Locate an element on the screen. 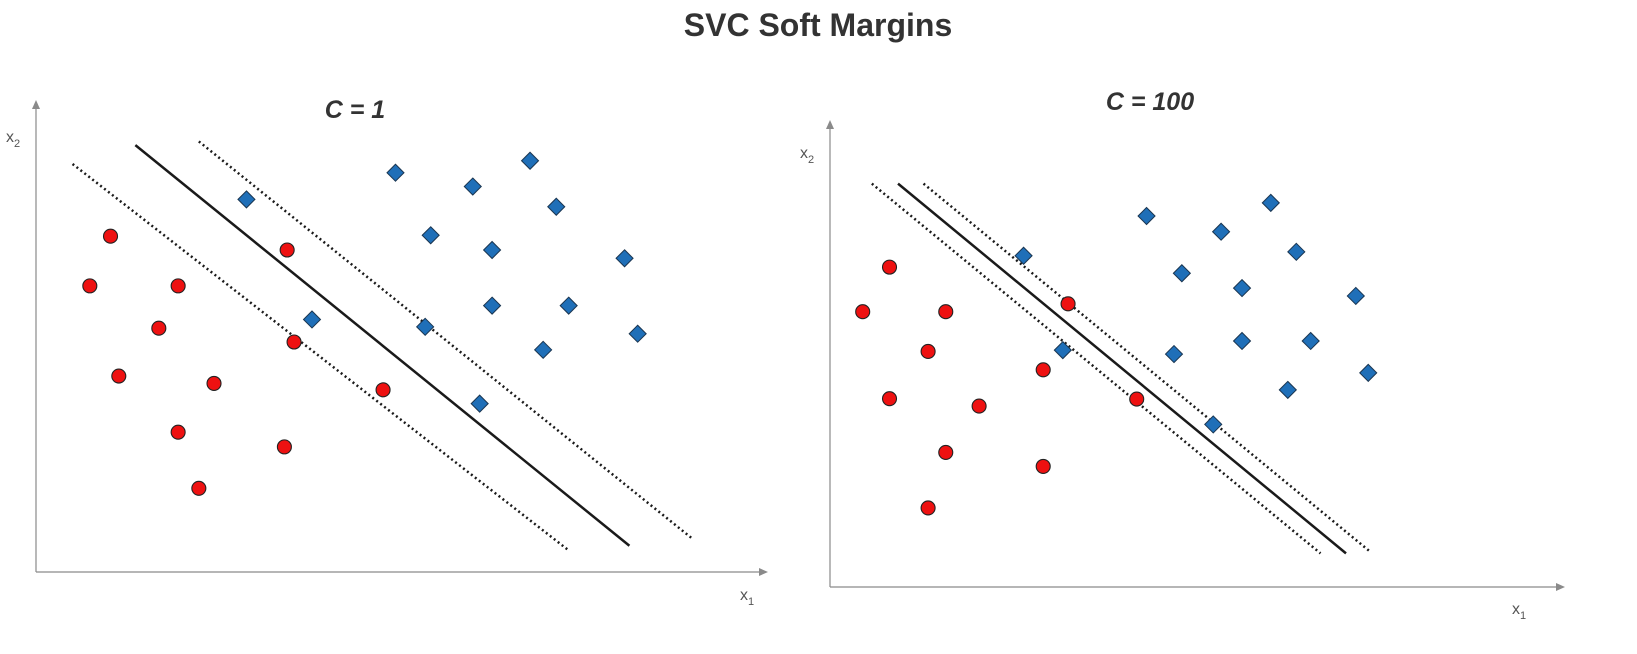 The width and height of the screenshot is (1637, 654). panel-title: C = 100 is located at coordinates (1150, 102).